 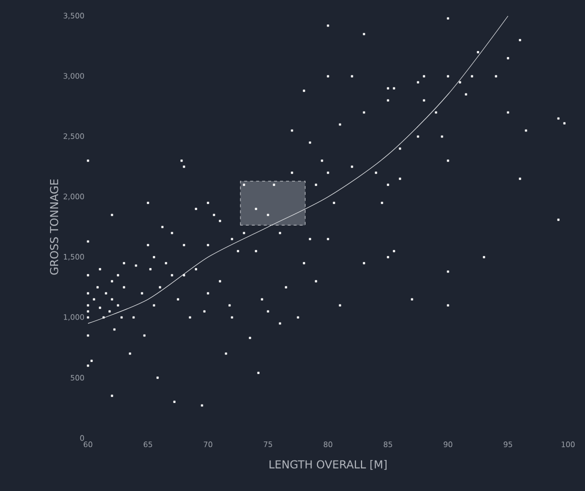 What do you see at coordinates (54, 227) in the screenshot?
I see `y-axis-title: GROSS TONNAGE` at bounding box center [54, 227].